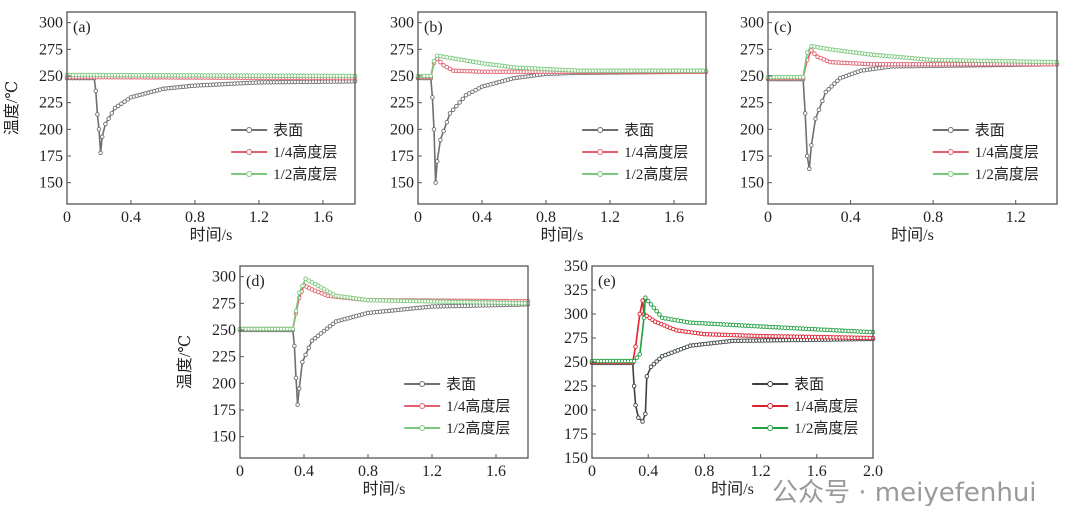  I want to click on panel-label: (b), so click(433, 27).